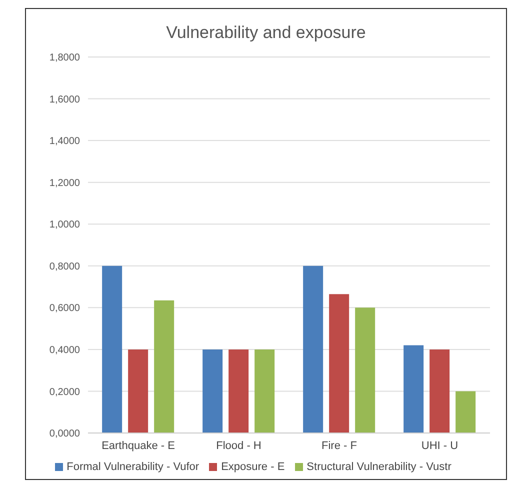 This screenshot has width=523, height=485. I want to click on y-tick-label: 1,0000, so click(64, 225).